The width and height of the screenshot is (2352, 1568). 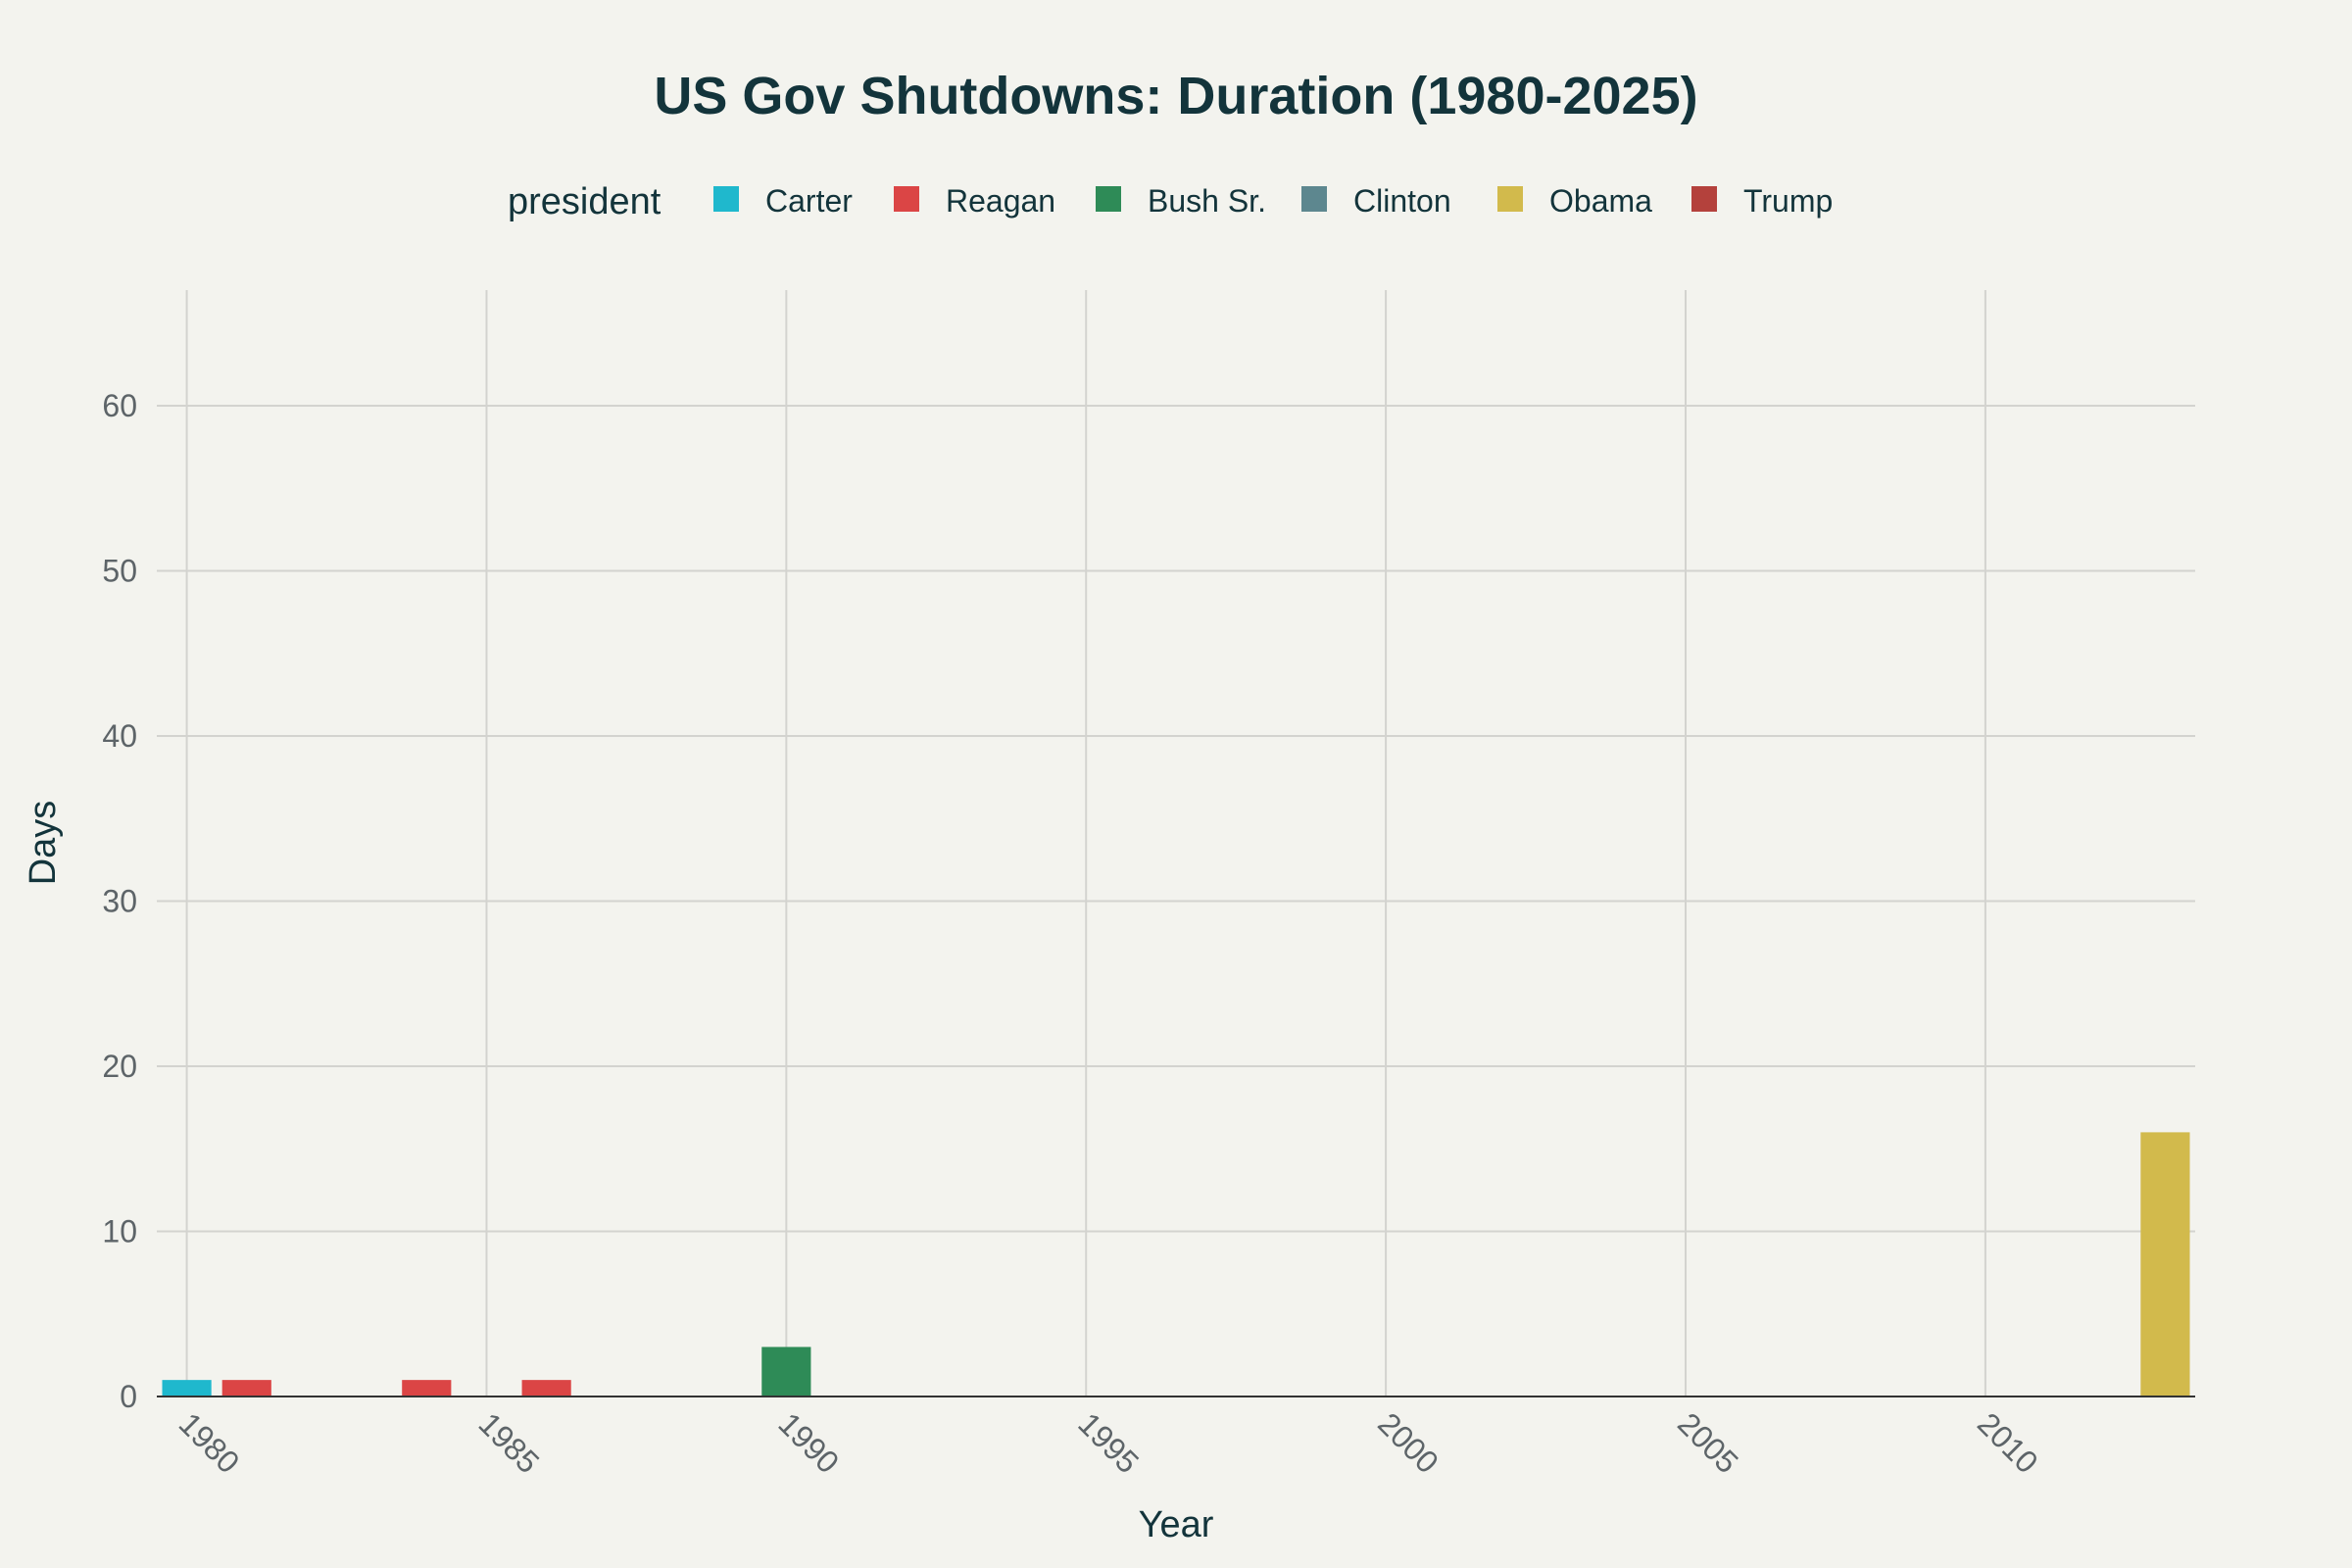 What do you see at coordinates (187, 1388) in the screenshot?
I see `bar-carter-1980` at bounding box center [187, 1388].